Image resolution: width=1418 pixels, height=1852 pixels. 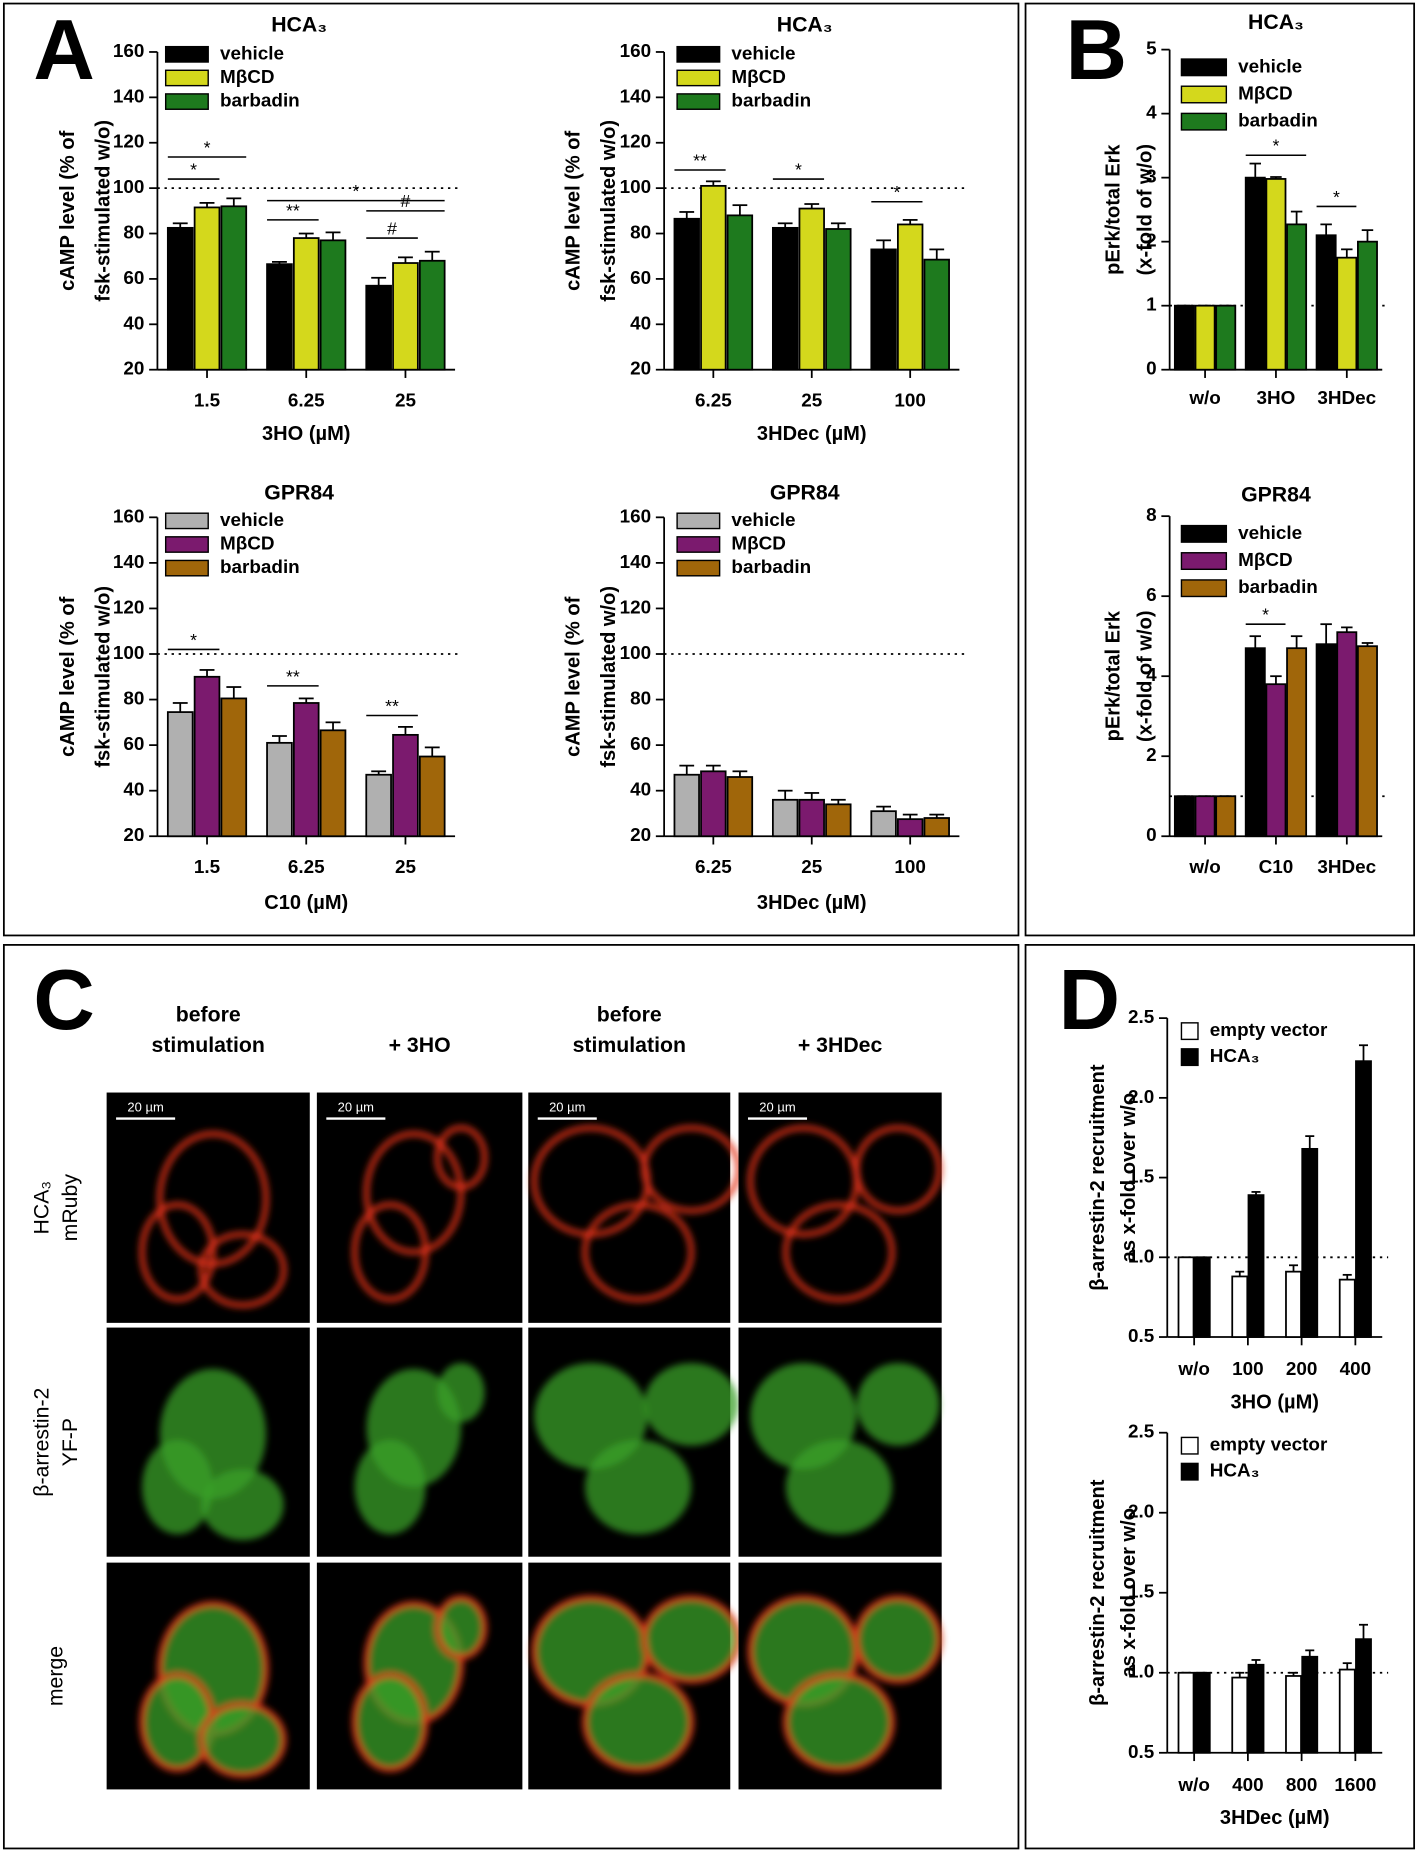 I want to click on legend-label: vehicle, so click(x=763, y=520).